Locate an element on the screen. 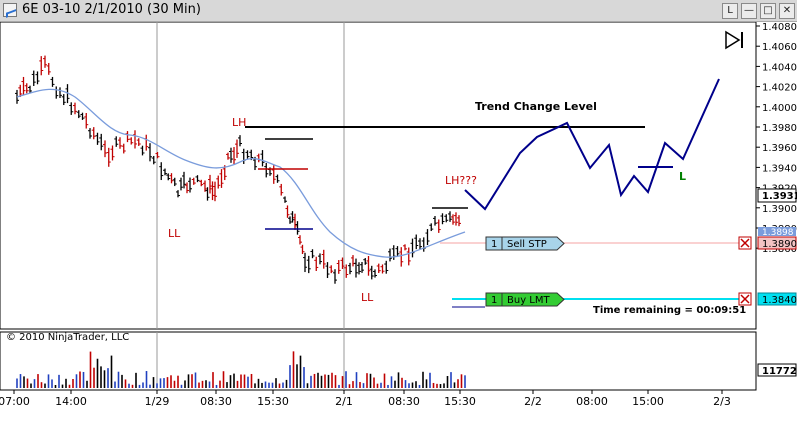 This screenshot has width=797, height=422. time-tick-label: 2/3 is located at coordinates (722, 401).